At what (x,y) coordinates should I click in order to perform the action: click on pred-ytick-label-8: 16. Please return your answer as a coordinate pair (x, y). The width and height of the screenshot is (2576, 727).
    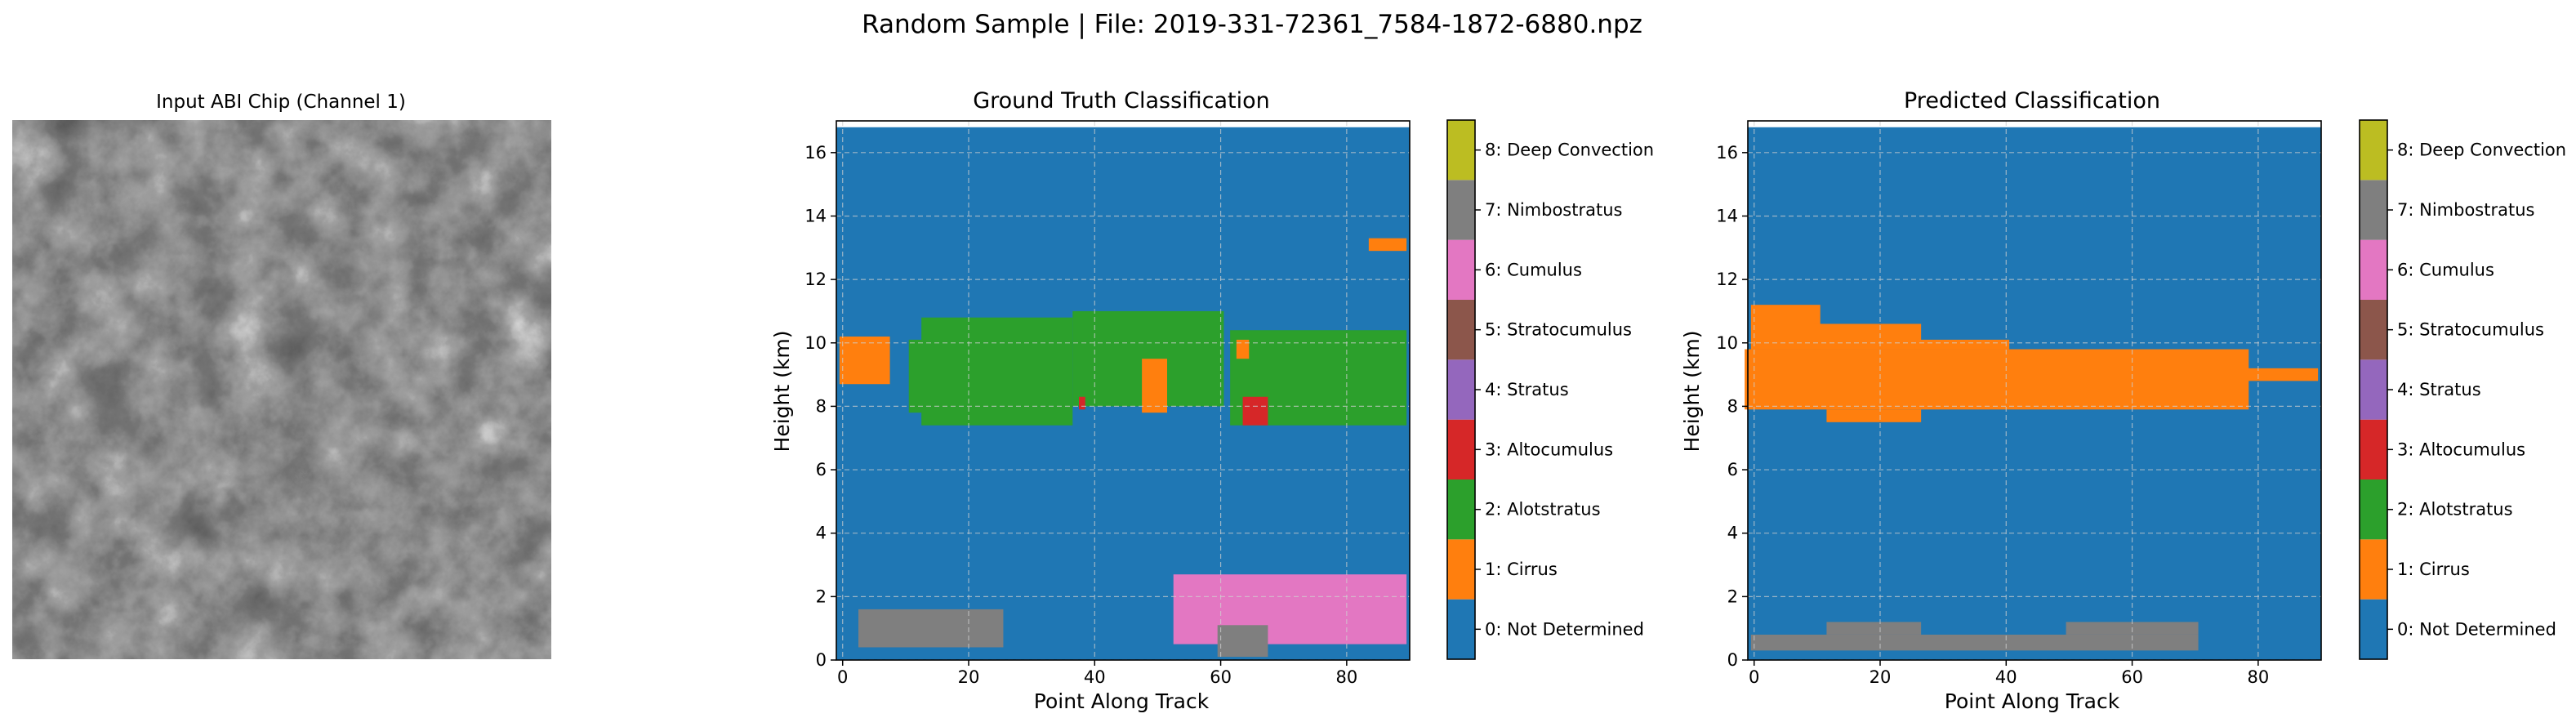
    Looking at the image, I should click on (1727, 153).